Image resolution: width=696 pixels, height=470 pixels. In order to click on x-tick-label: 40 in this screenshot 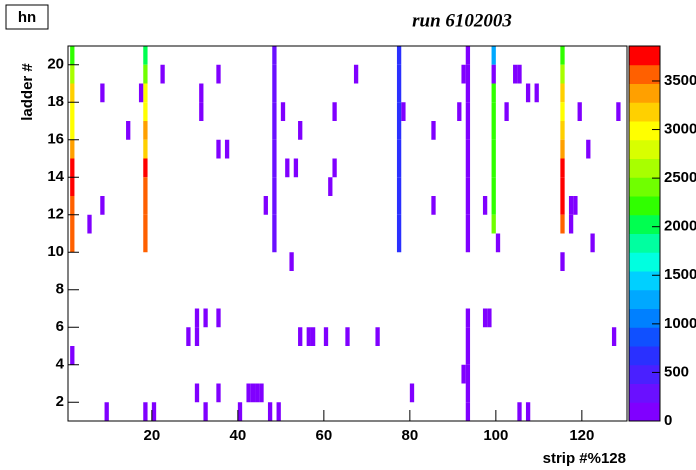, I will do `click(238, 435)`.